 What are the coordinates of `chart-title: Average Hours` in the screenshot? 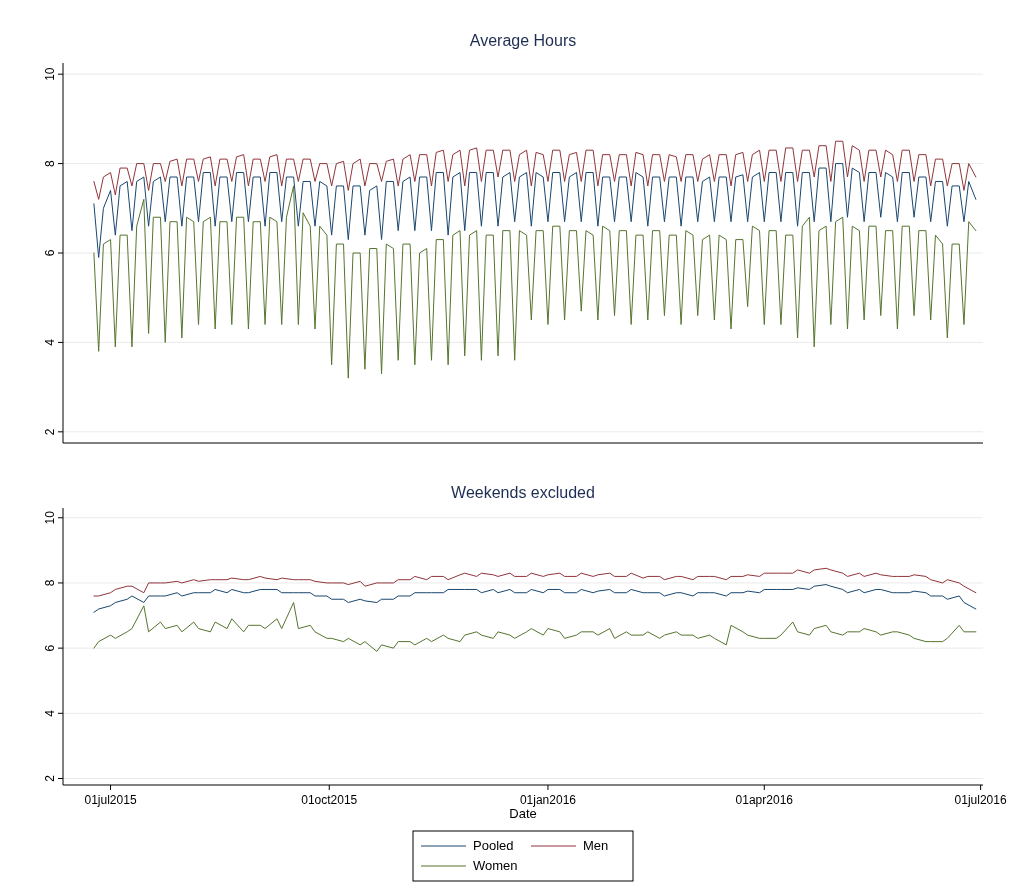 It's located at (523, 40).